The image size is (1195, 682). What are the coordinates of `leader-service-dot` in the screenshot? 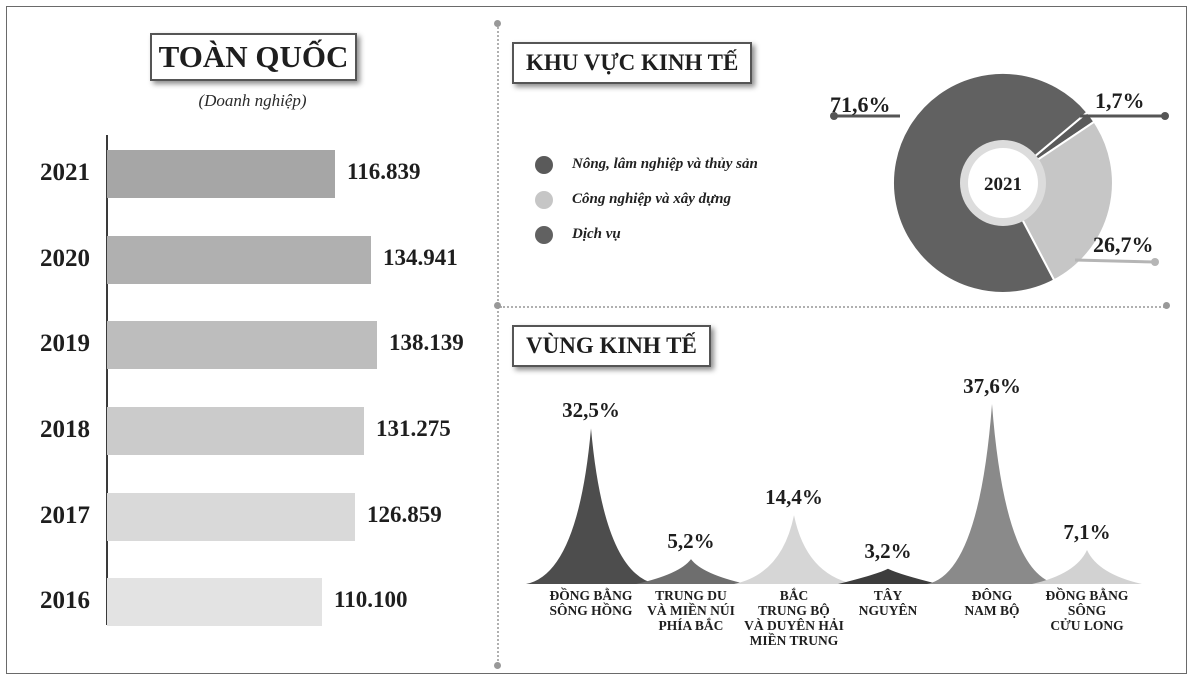 It's located at (834, 116).